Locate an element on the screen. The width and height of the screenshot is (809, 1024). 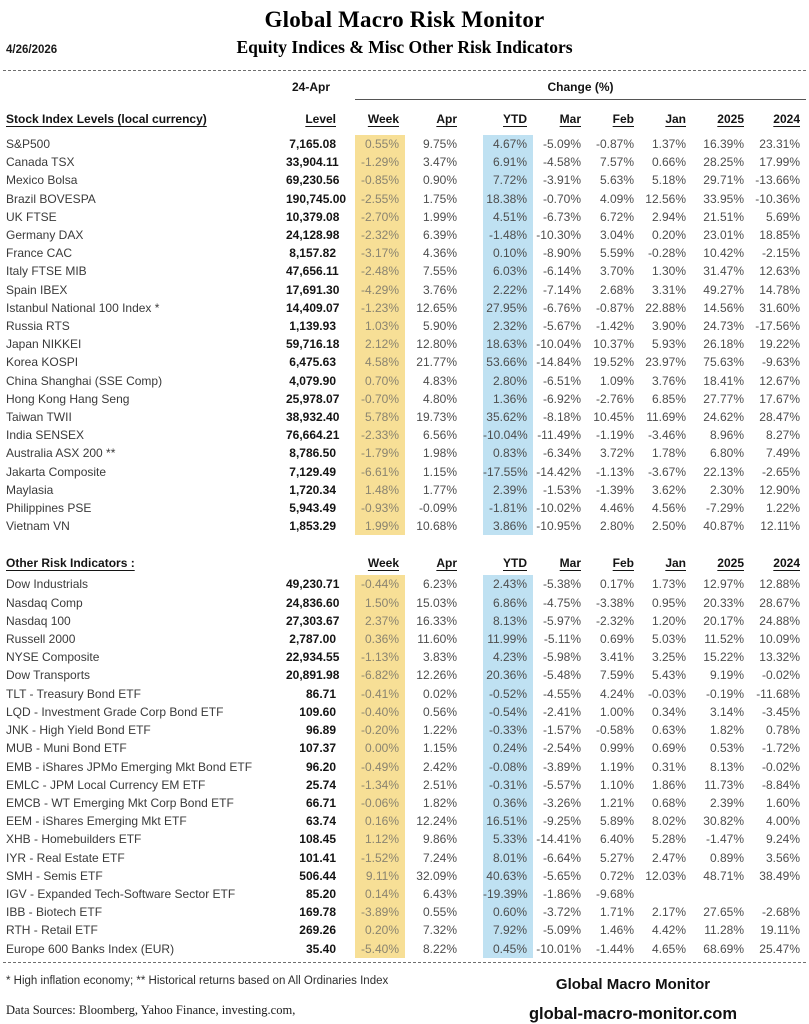
change-apr: 6.23% is located at coordinates (439, 584).